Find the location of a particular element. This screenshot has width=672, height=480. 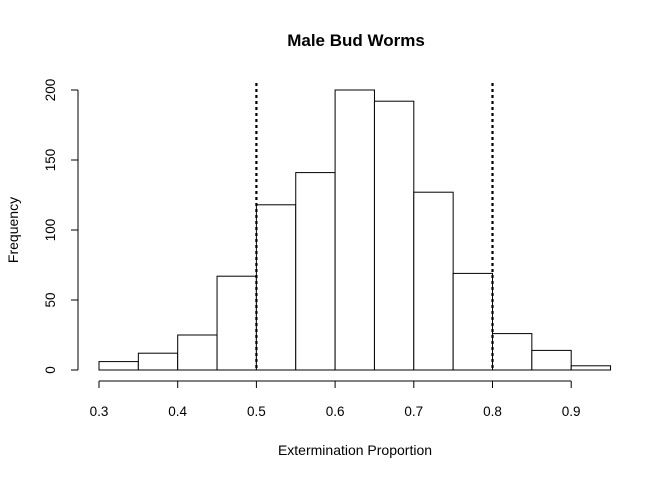

y-axis-label: Frequency is located at coordinates (13, 230).